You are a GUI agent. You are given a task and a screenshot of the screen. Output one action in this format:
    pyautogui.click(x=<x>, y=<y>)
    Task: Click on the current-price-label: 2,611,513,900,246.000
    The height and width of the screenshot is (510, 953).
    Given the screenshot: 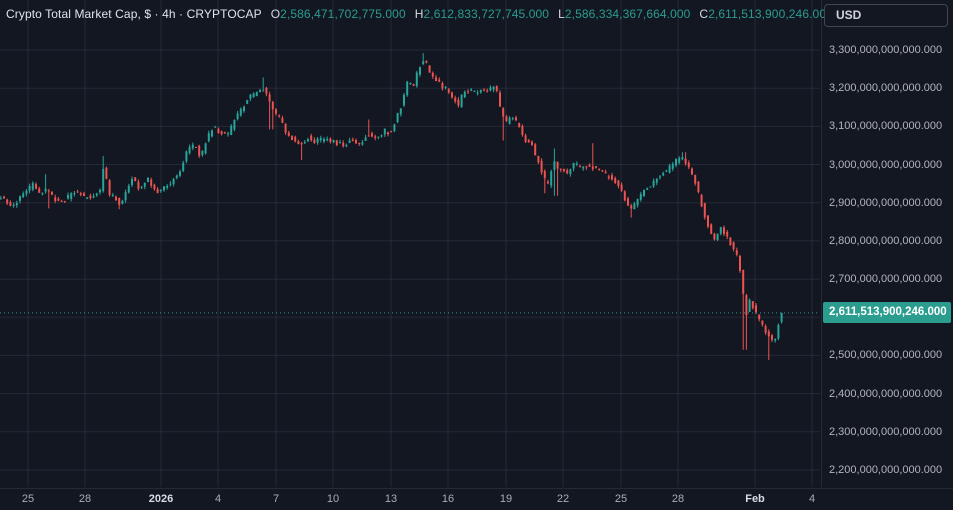 What is the action you would take?
    pyautogui.click(x=887, y=312)
    